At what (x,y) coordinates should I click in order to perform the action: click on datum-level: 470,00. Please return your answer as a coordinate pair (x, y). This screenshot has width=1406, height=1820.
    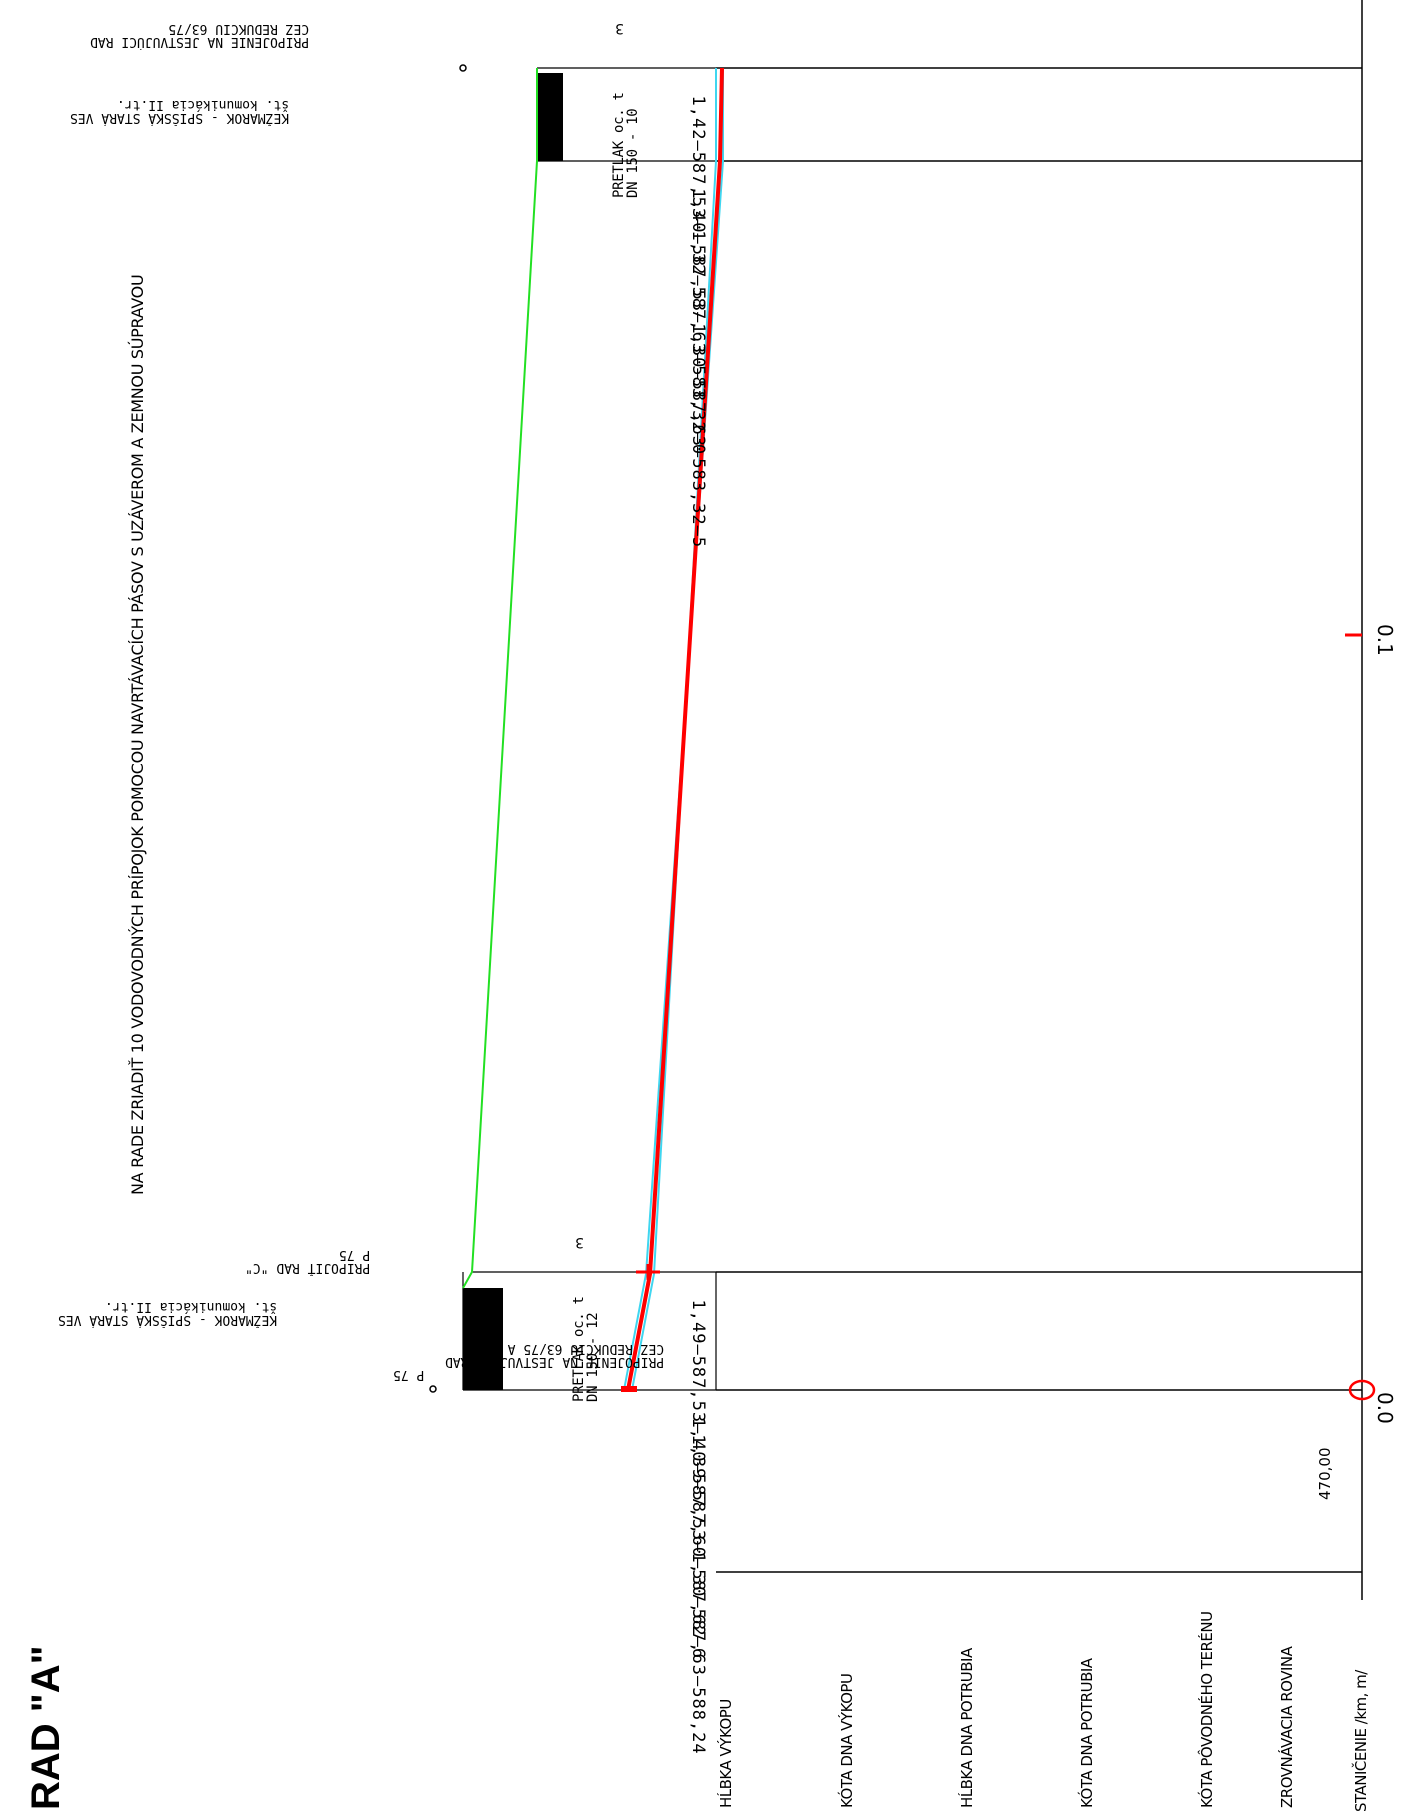
    Looking at the image, I should click on (1325, 1474).